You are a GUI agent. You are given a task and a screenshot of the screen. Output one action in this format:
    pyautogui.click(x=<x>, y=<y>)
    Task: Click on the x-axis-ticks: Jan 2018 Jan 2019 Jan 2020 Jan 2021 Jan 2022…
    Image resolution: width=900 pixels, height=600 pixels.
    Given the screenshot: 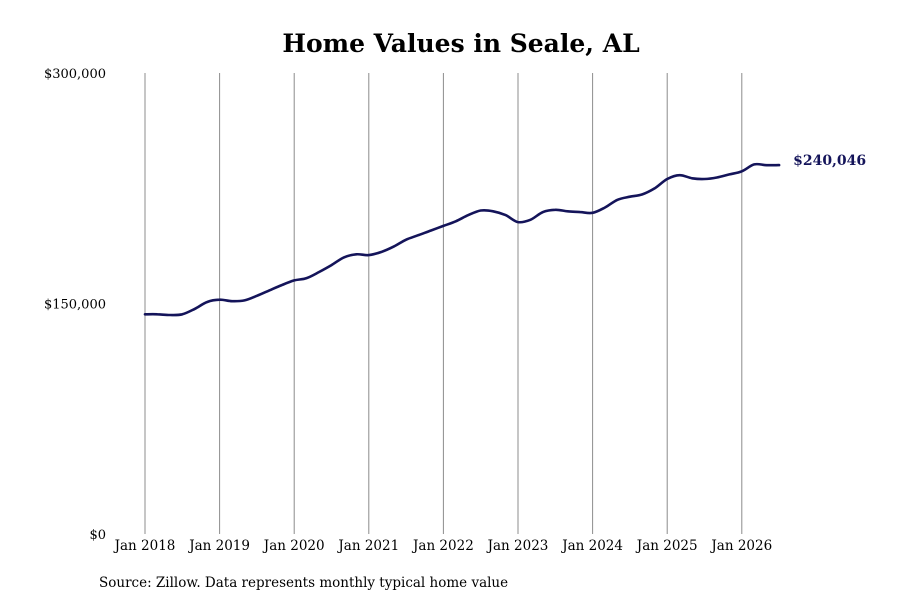 What is the action you would take?
    pyautogui.click(x=443, y=546)
    